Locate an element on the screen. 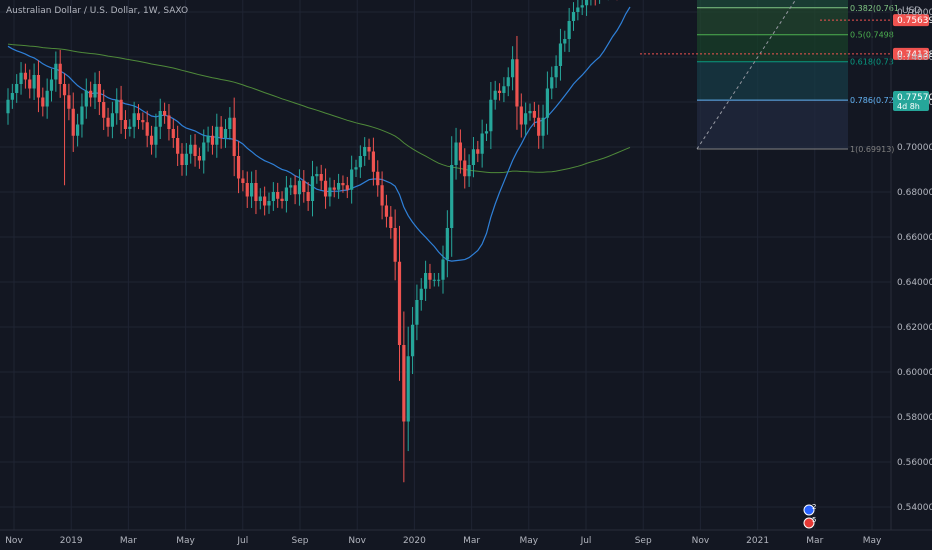 This screenshot has width=932, height=550. time-tick-label: Sep is located at coordinates (643, 541).